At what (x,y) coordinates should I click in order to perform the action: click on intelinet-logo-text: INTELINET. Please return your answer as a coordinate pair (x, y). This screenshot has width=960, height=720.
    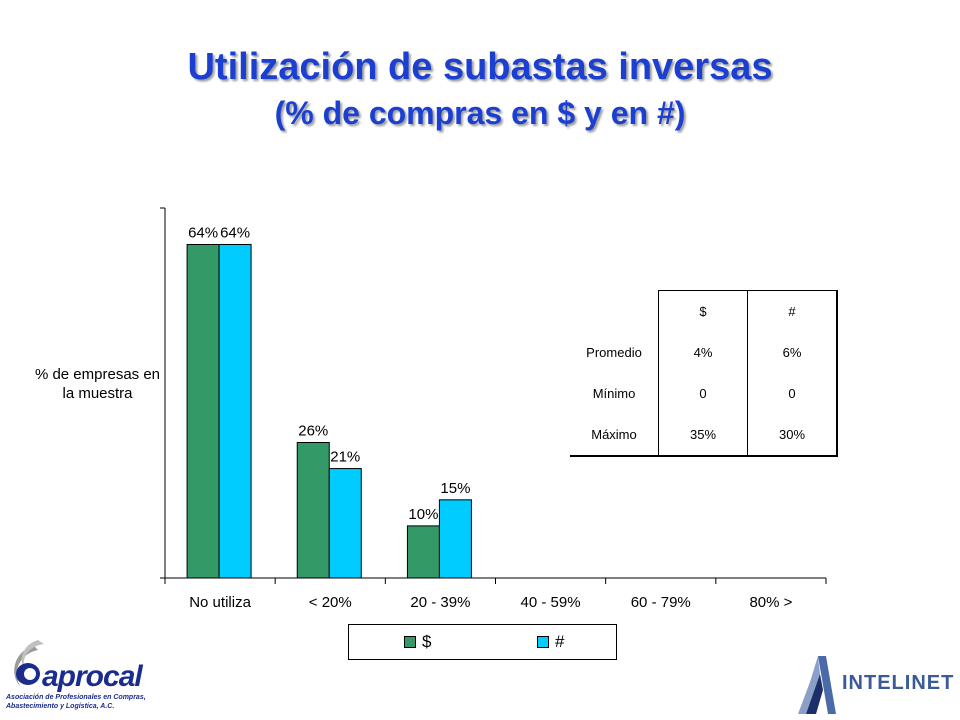
    Looking at the image, I should click on (898, 683).